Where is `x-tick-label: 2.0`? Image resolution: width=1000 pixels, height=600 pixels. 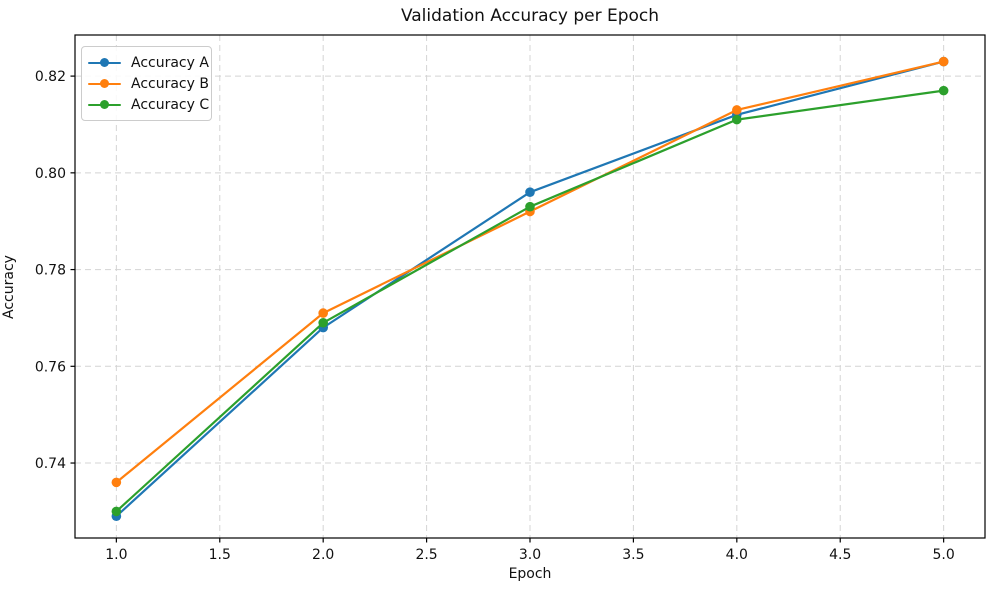 x-tick-label: 2.0 is located at coordinates (323, 555).